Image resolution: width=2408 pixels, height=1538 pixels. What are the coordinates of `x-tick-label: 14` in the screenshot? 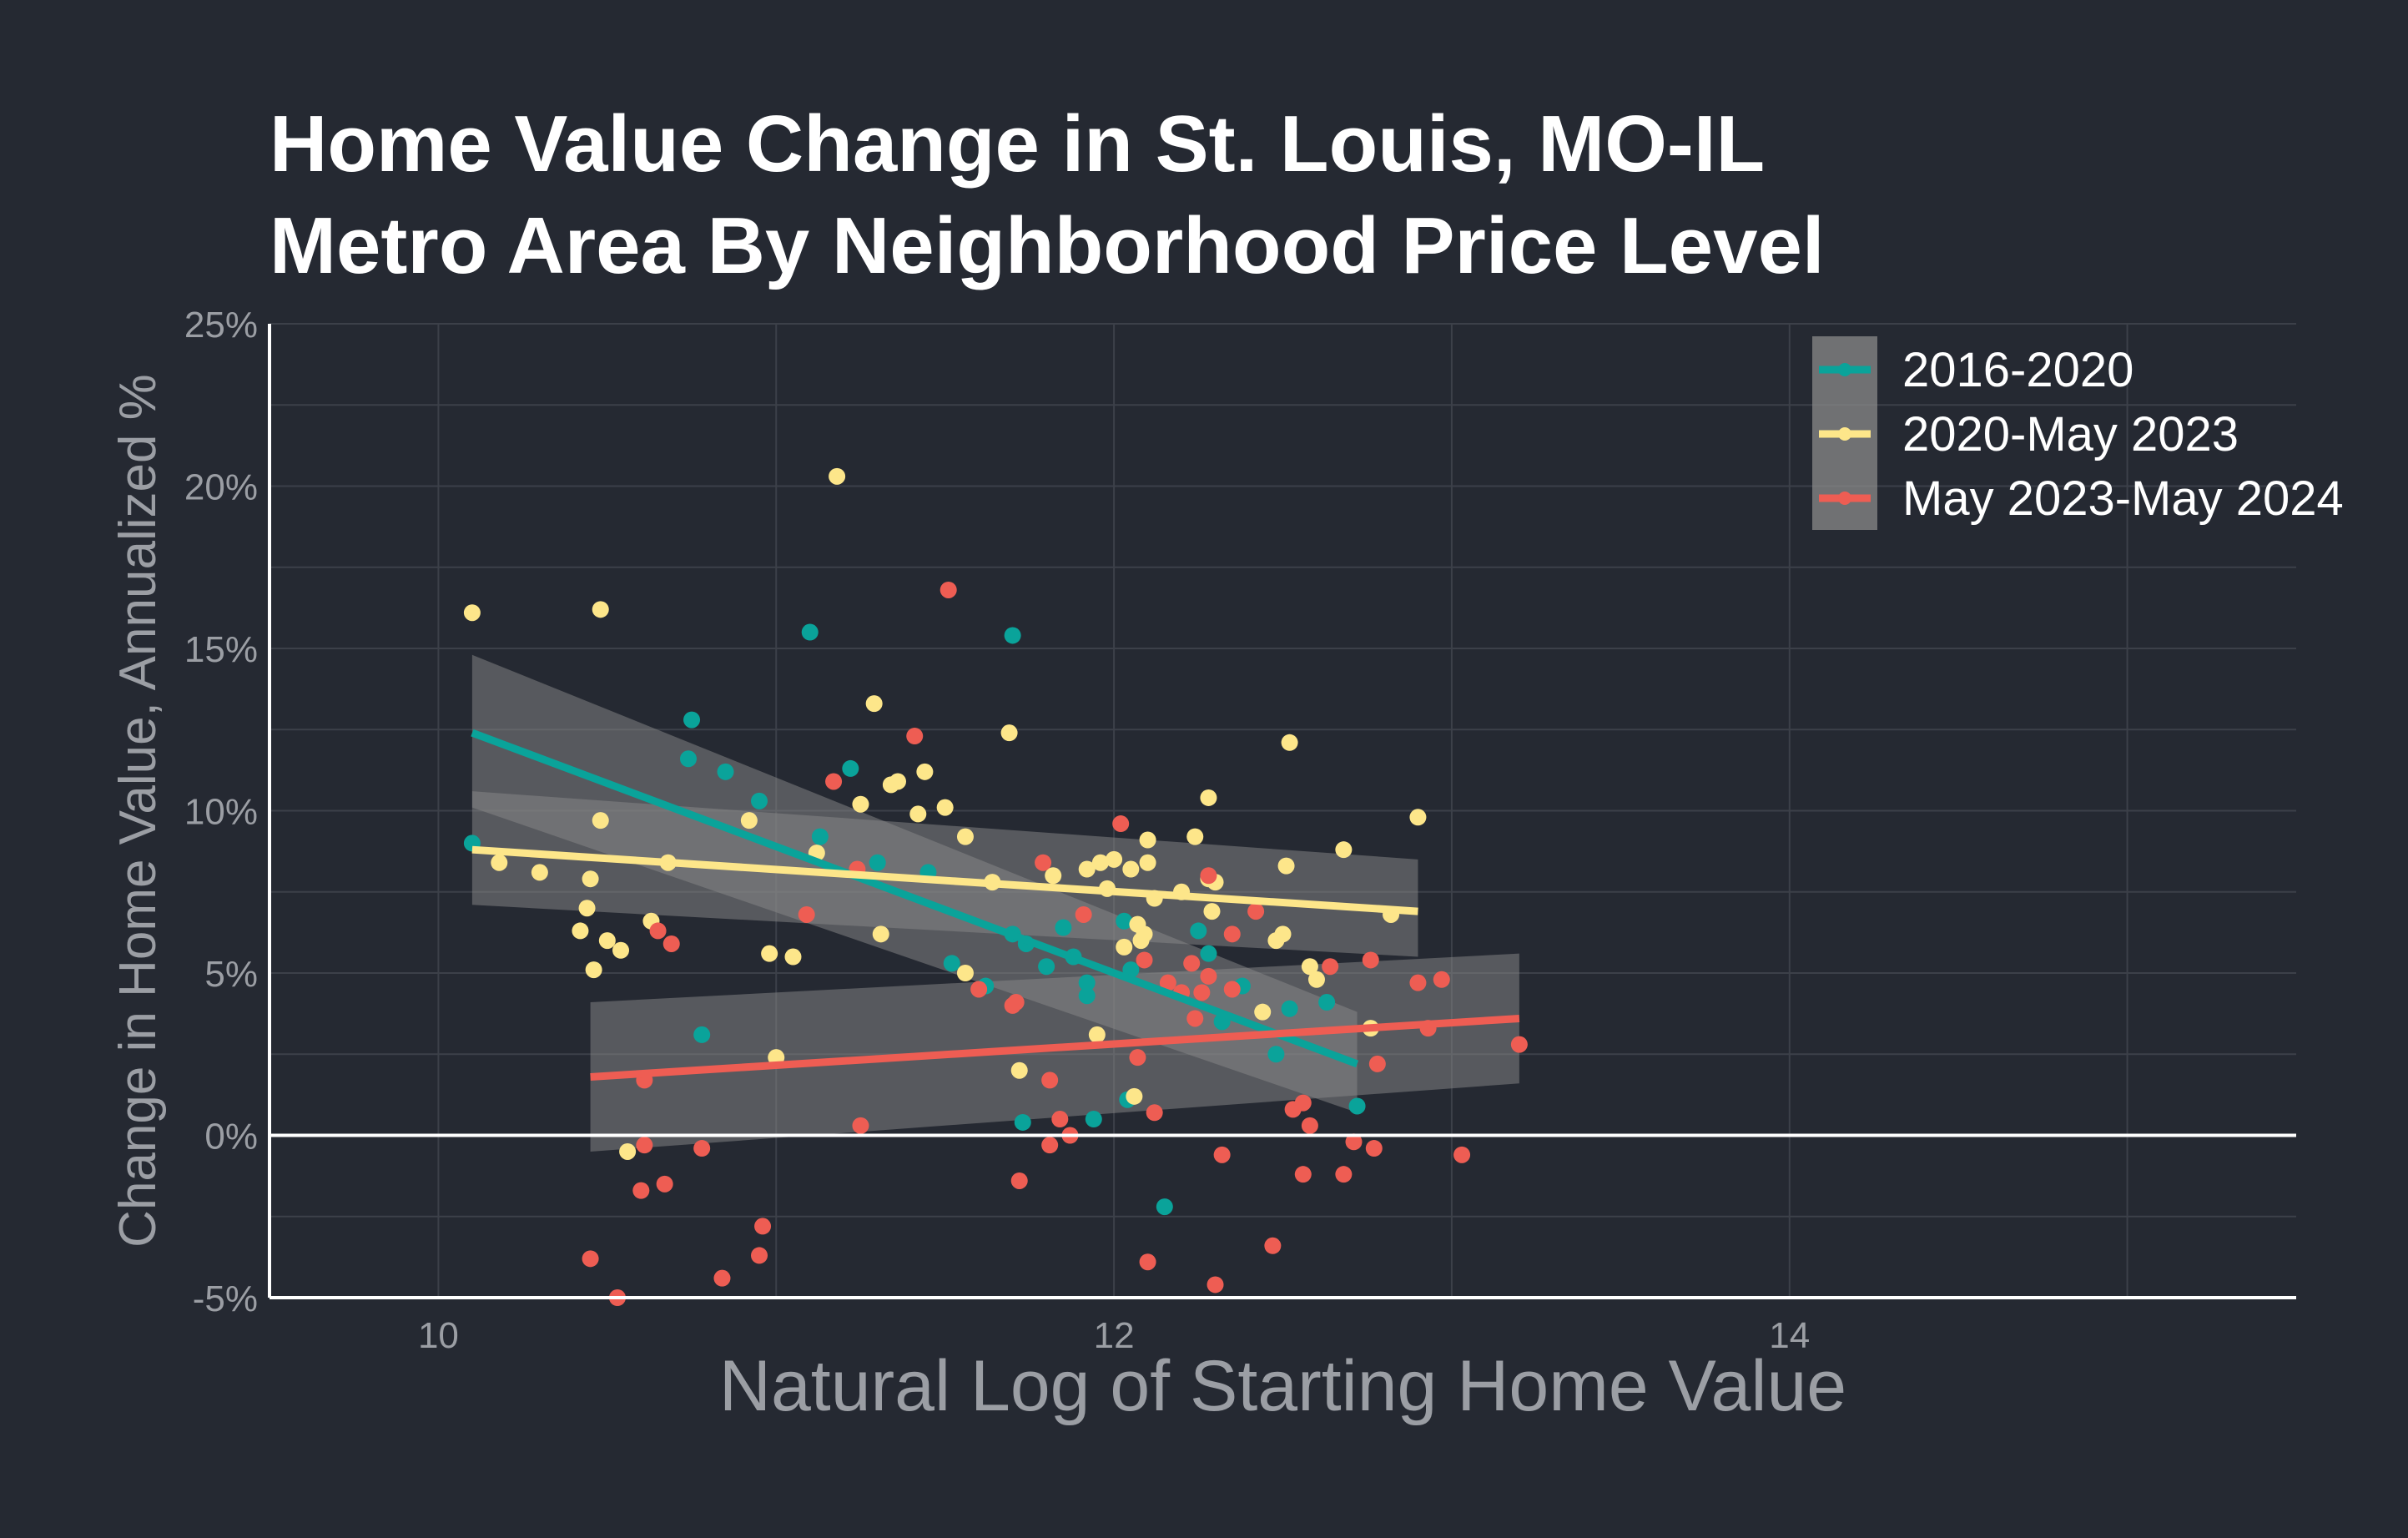 It's located at (1789, 1335).